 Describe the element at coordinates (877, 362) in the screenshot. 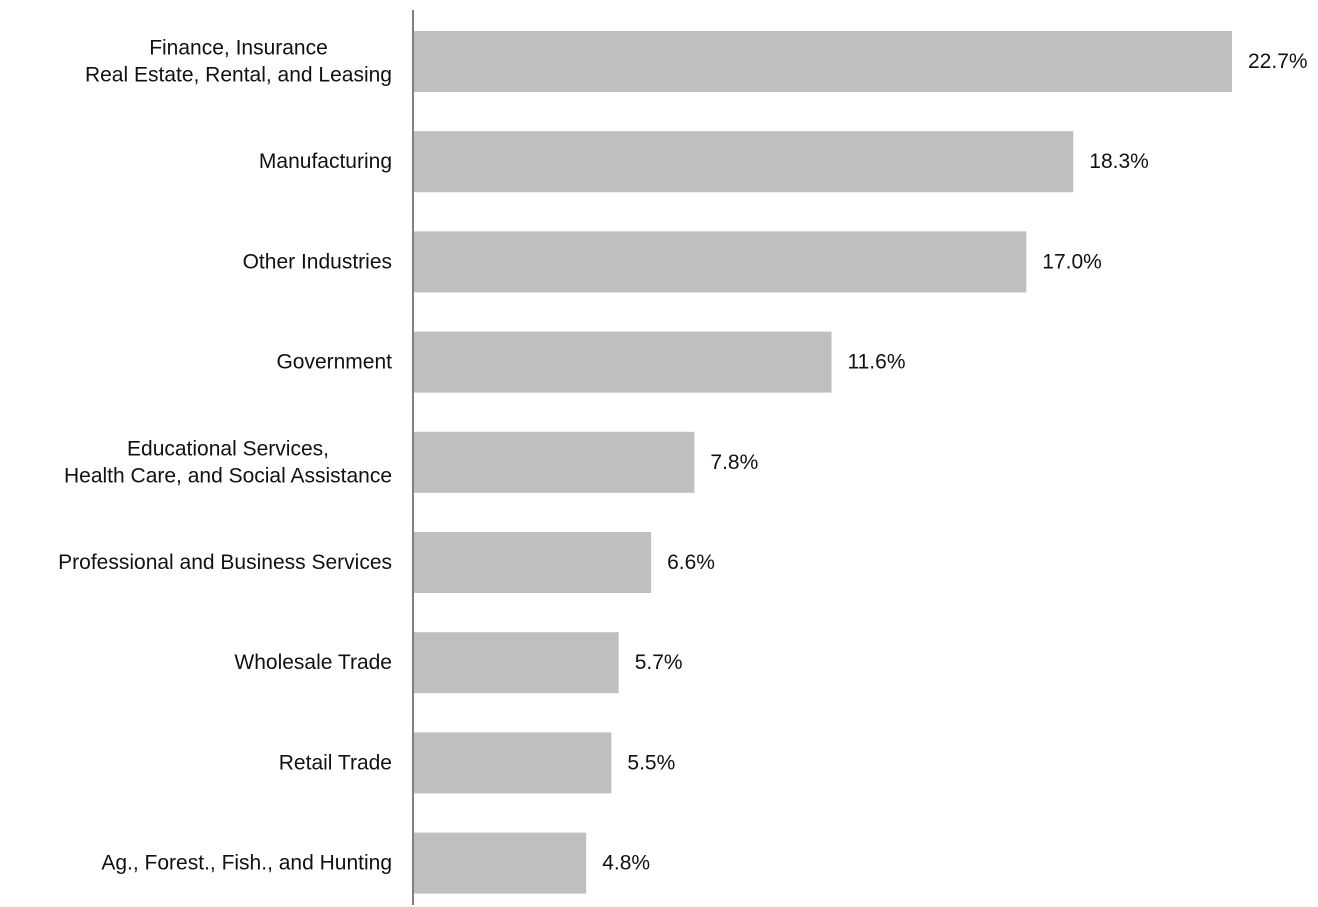

I see `value-label: 11.6%` at that location.